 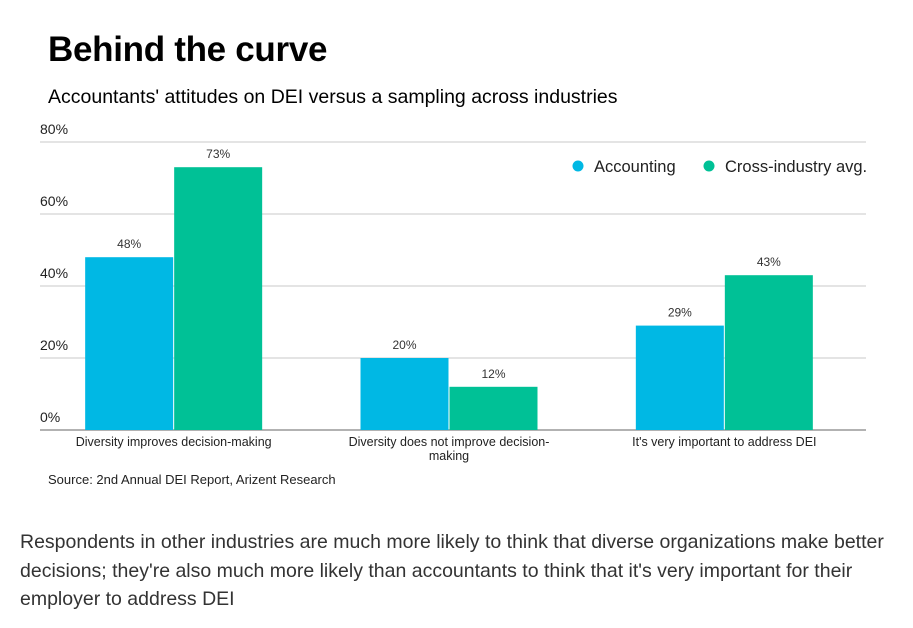 I want to click on legend-label: Cross-industry avg., so click(x=796, y=167).